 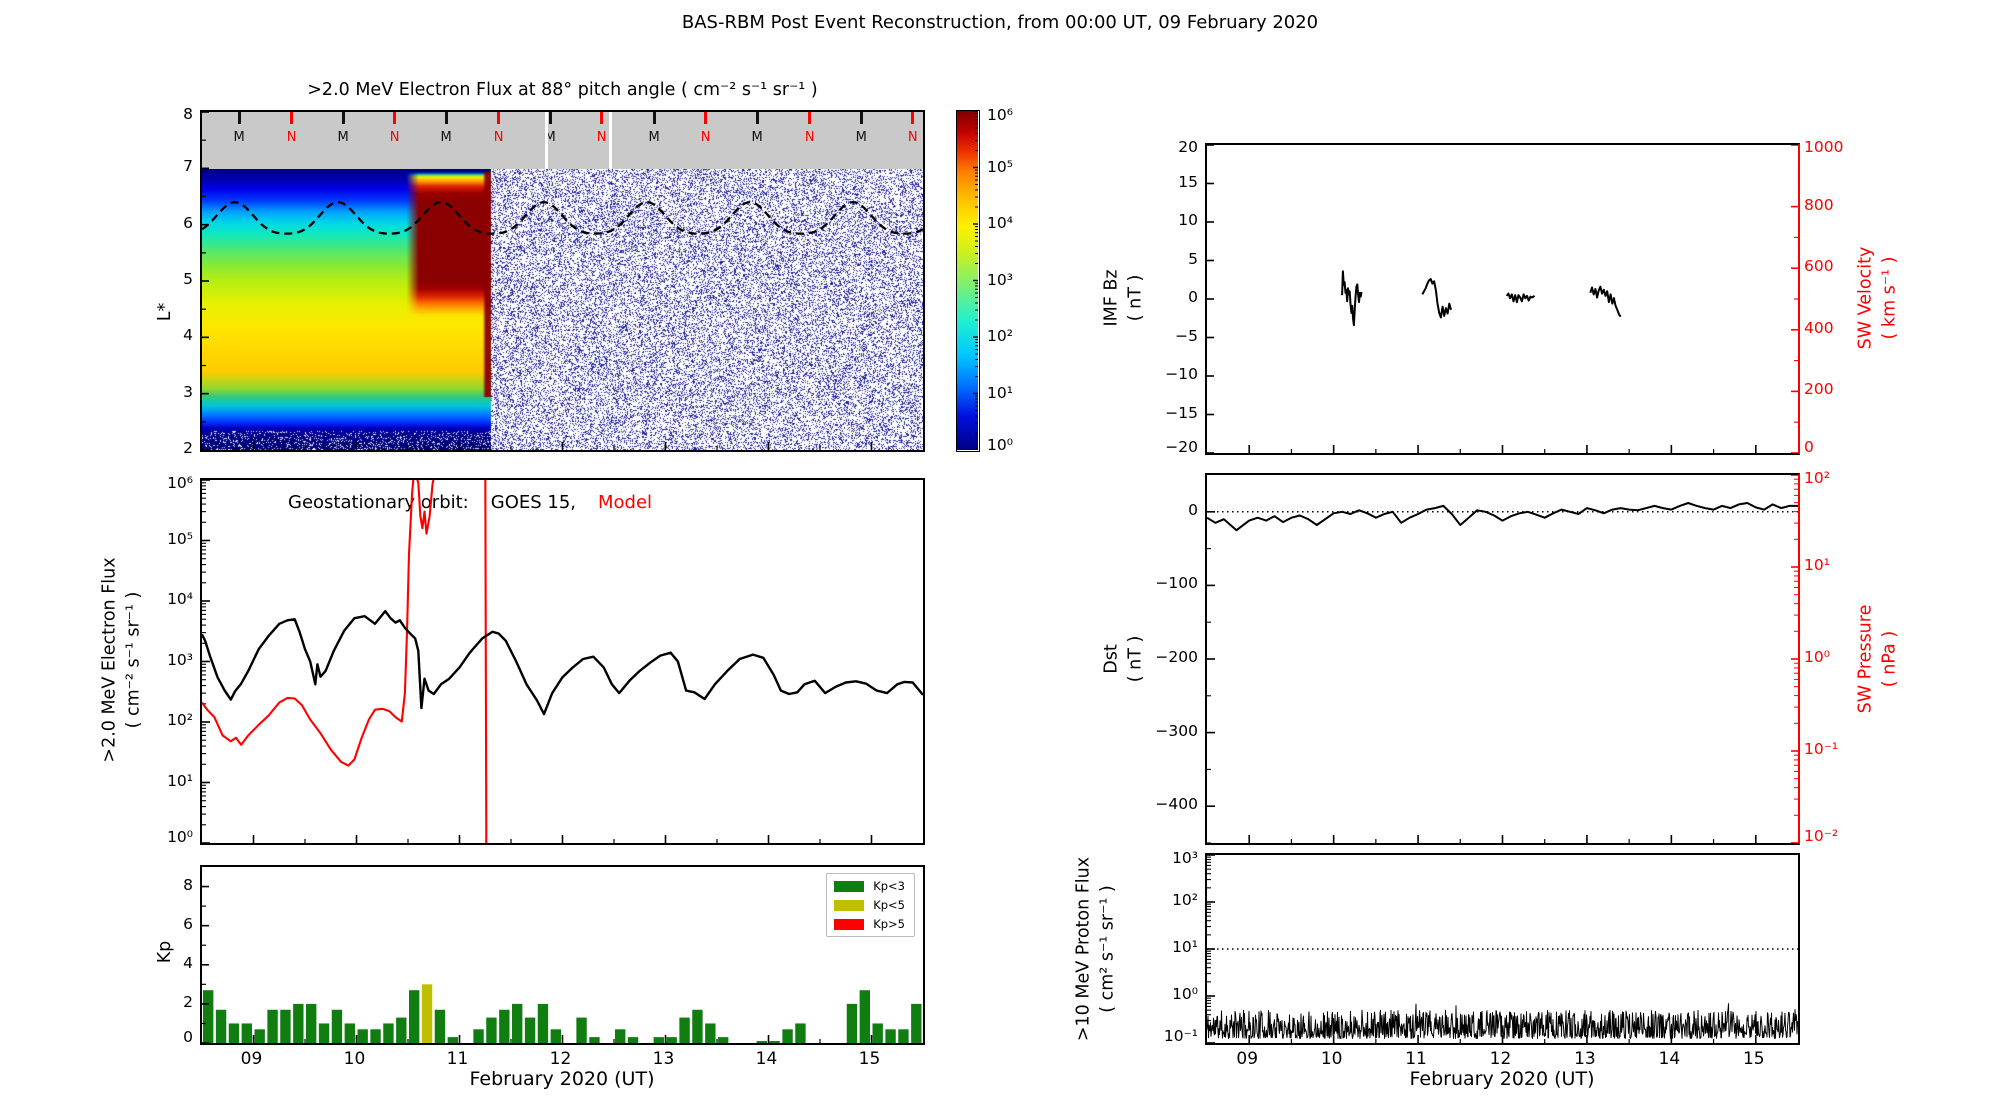 I want to click on colorbar-tick-label: 10¹, so click(x=1000, y=392).